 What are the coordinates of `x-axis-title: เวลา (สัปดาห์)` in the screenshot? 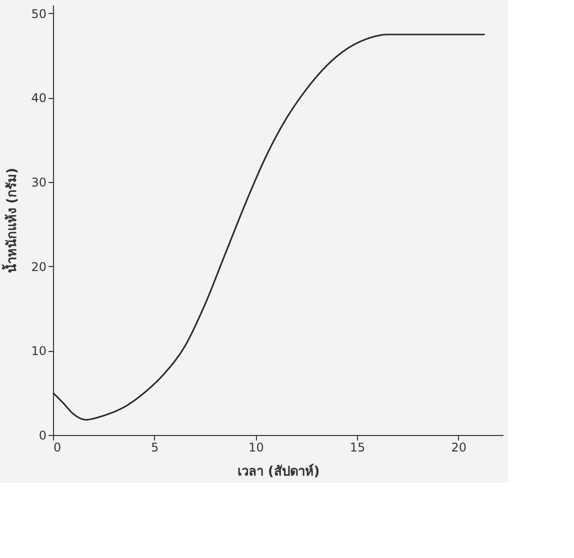 It's located at (278, 472).